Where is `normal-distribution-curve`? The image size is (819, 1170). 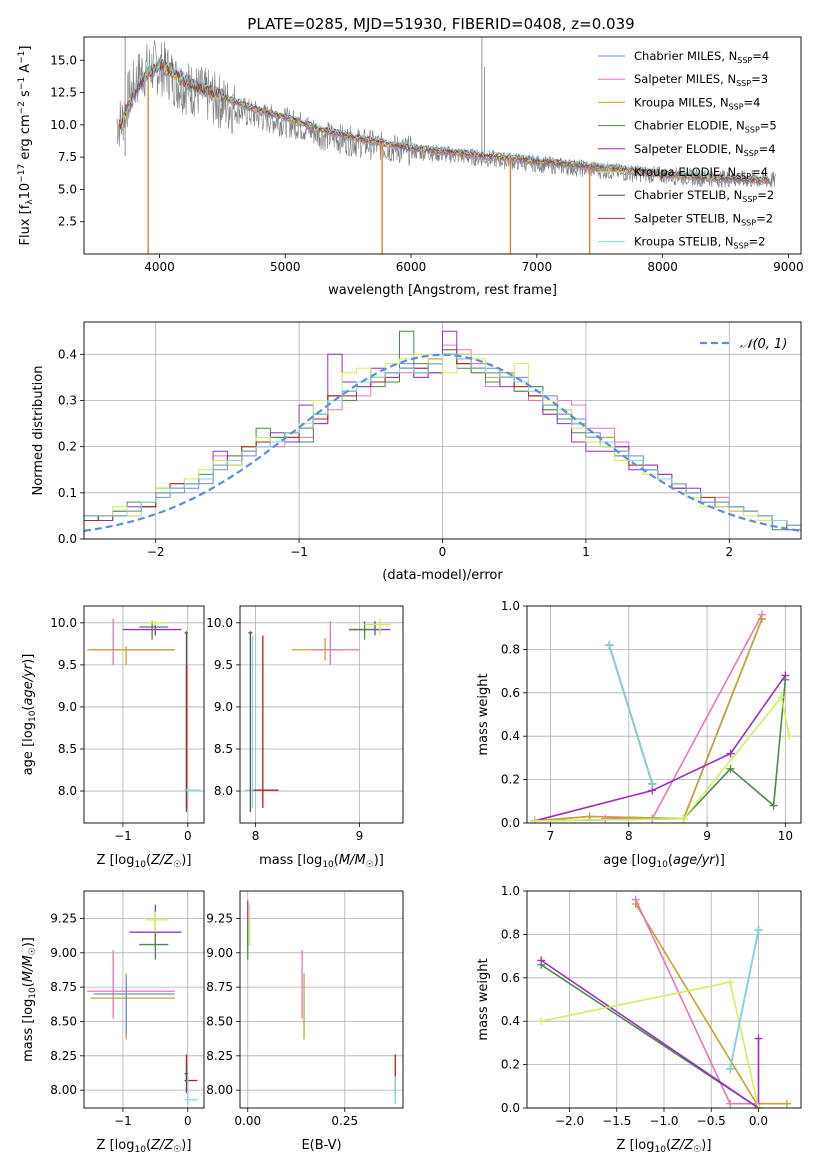 normal-distribution-curve is located at coordinates (442, 442).